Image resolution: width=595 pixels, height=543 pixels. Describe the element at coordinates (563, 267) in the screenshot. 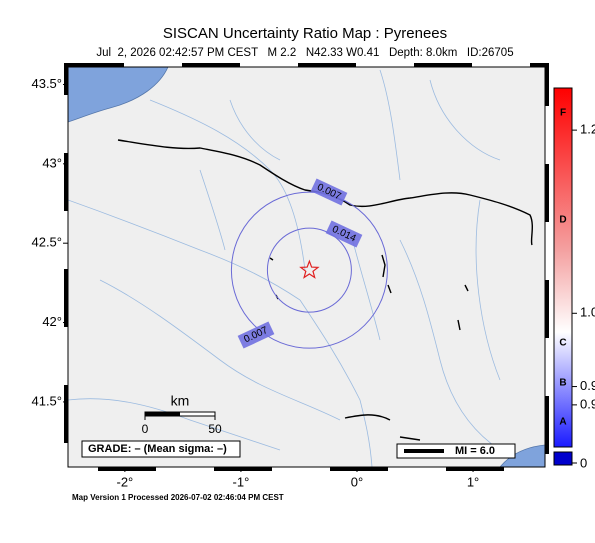

I see `colorbar` at that location.